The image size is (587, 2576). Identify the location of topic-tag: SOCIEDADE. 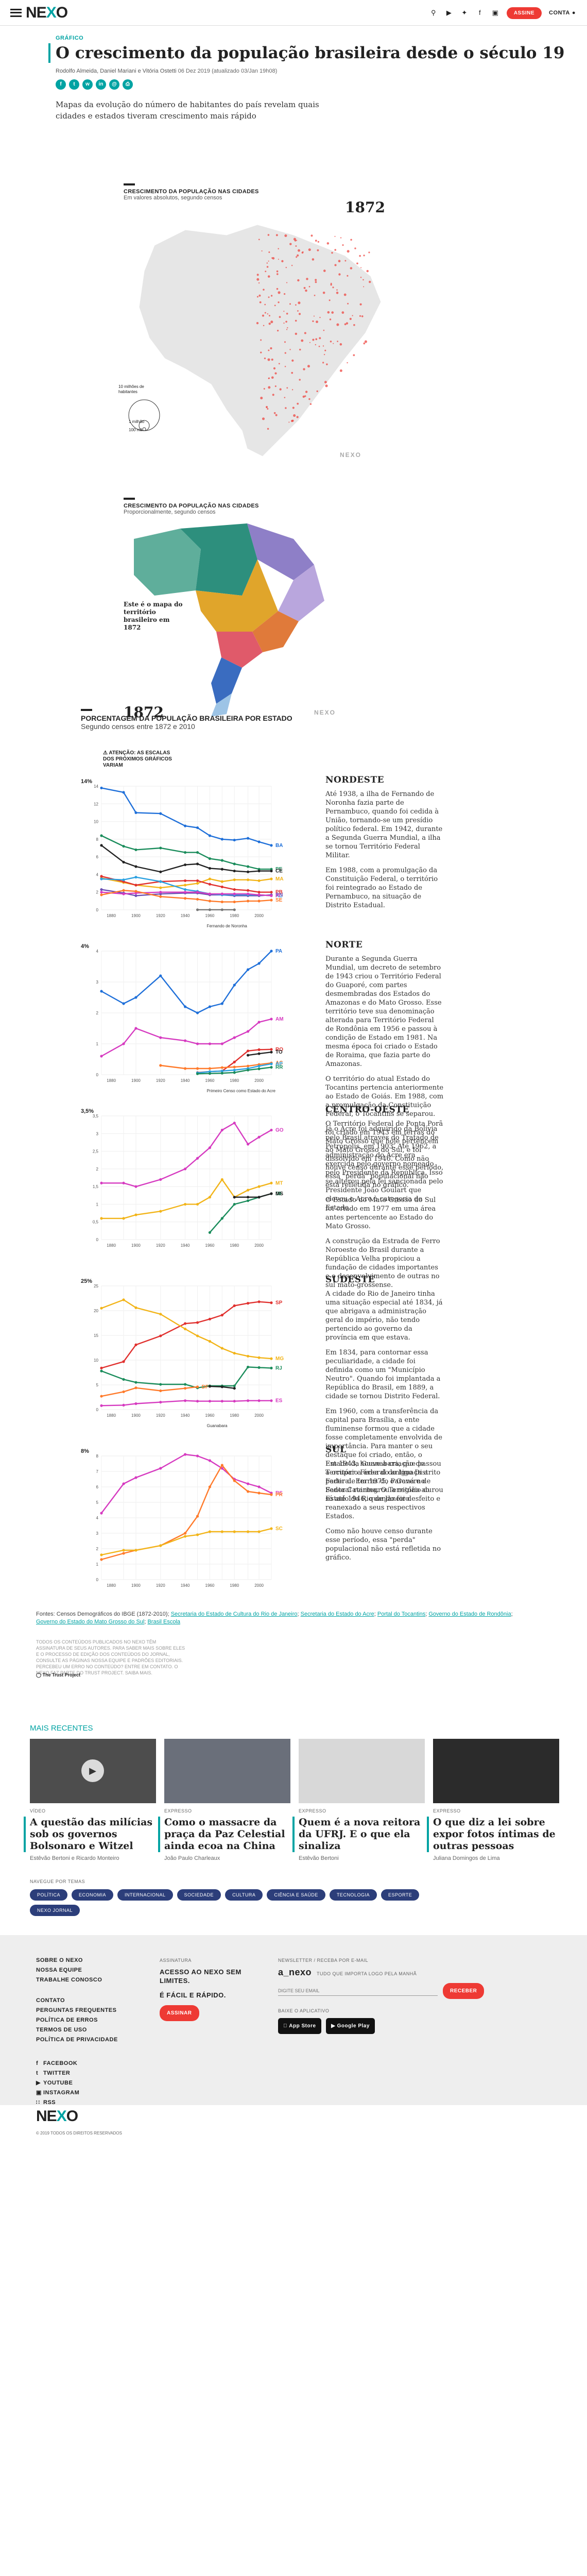
(199, 1895).